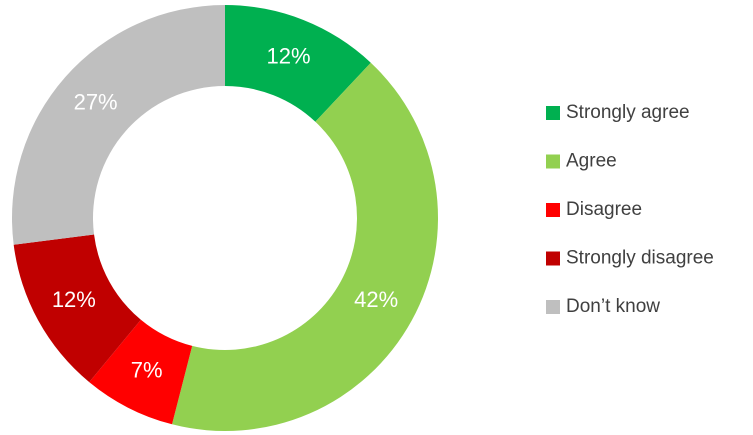 This screenshot has height=435, width=753. What do you see at coordinates (604, 209) in the screenshot?
I see `legend-label: Disagree` at bounding box center [604, 209].